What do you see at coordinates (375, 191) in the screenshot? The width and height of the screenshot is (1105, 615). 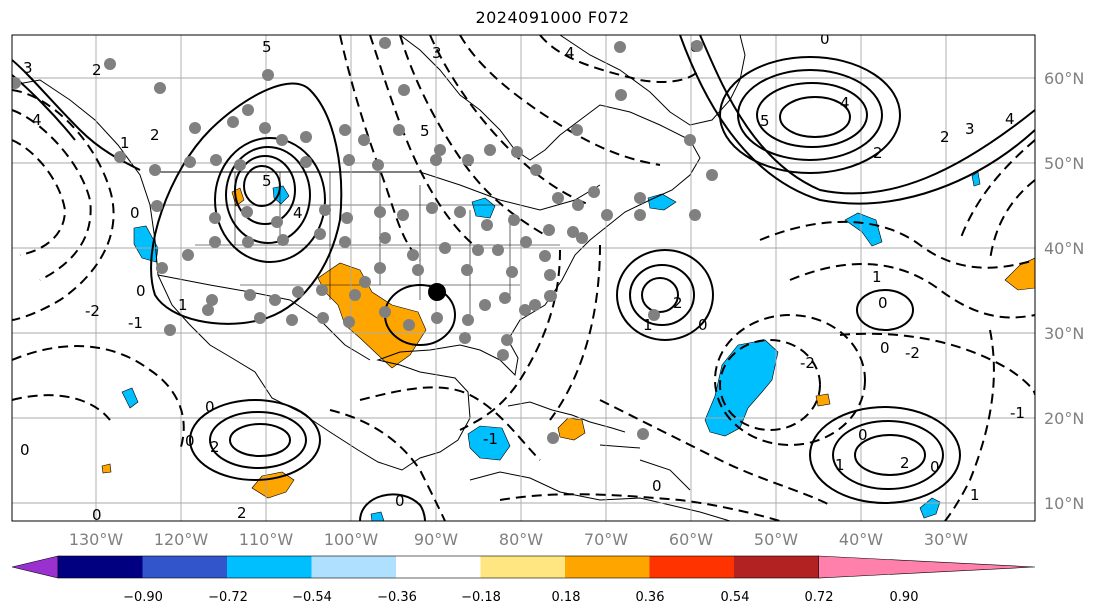 I see `us-canada-border` at bounding box center [375, 191].